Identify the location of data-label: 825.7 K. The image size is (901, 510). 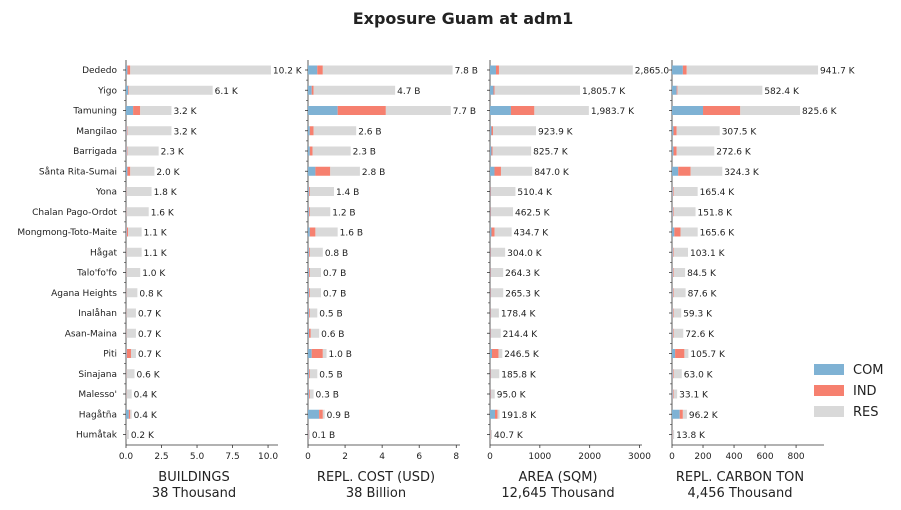
(551, 153).